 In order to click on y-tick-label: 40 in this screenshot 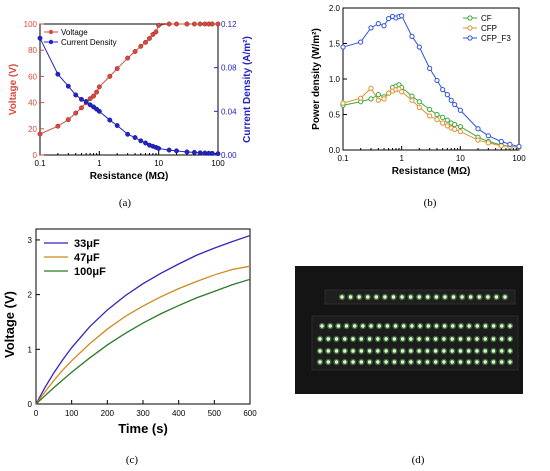, I will do `click(32, 103)`.